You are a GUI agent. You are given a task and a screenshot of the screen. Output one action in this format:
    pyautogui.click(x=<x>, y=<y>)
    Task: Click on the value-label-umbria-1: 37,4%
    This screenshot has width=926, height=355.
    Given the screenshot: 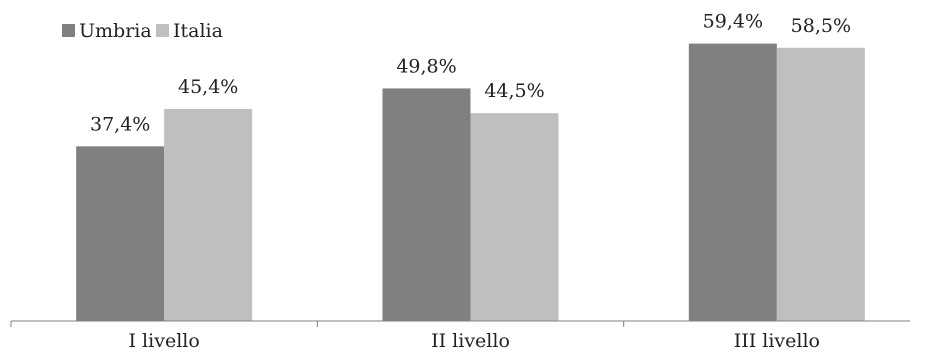 What is the action you would take?
    pyautogui.click(x=120, y=124)
    